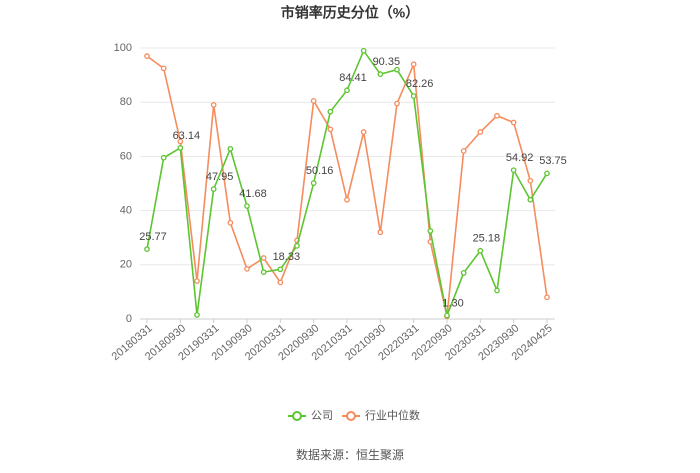 This screenshot has width=700, height=473. I want to click on data-label: 25.18, so click(487, 239).